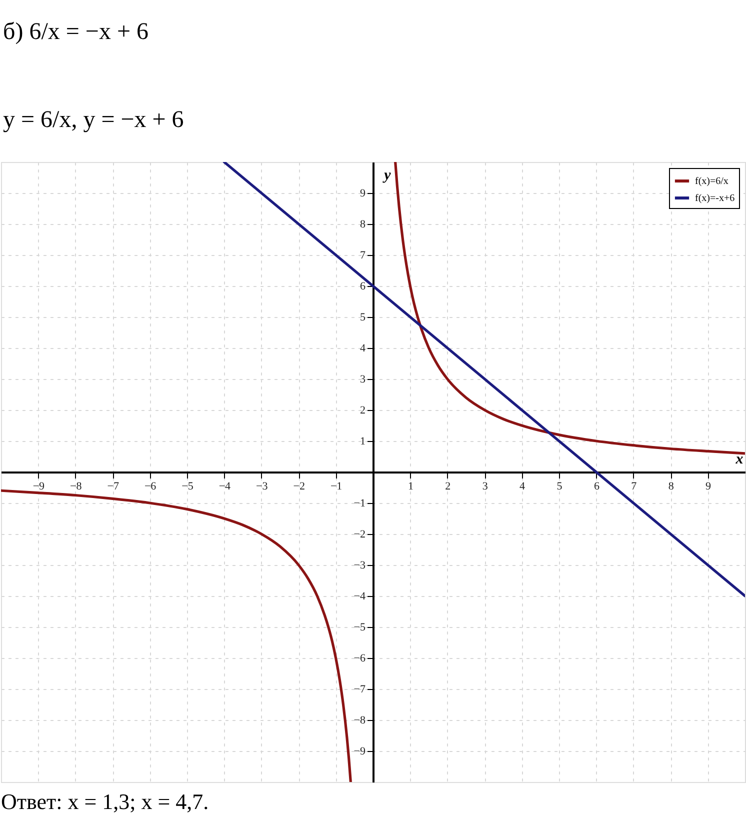  What do you see at coordinates (360, 566) in the screenshot?
I see `y-tick-label: −3` at bounding box center [360, 566].